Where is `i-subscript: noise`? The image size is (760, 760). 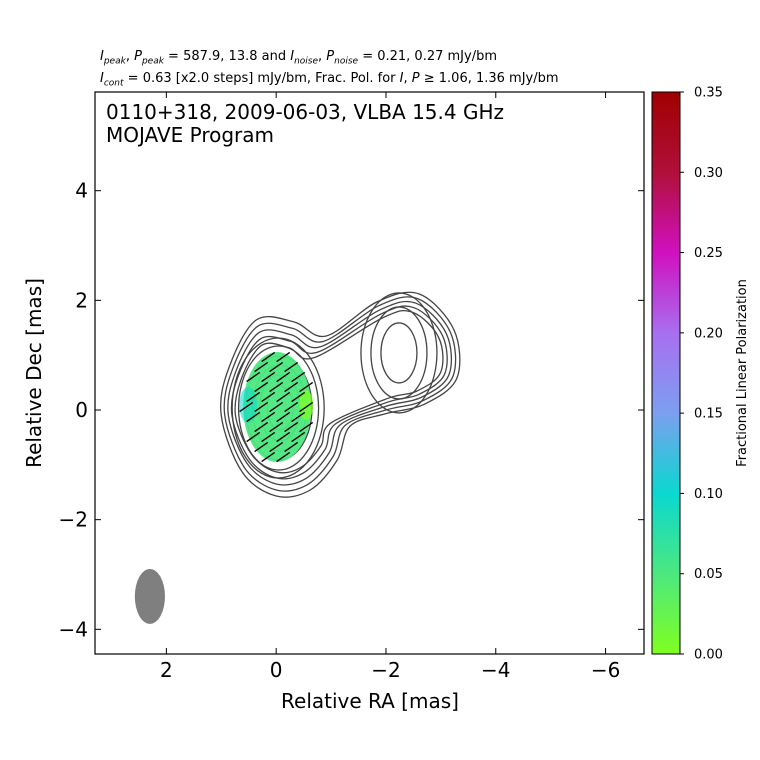 i-subscript: noise is located at coordinates (306, 61).